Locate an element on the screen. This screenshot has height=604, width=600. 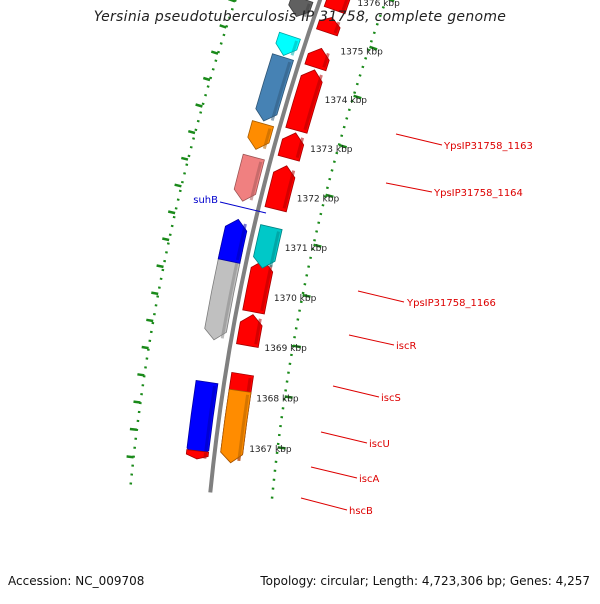
accession-text: Accession: NC_009708 is located at coordinates (76, 581).